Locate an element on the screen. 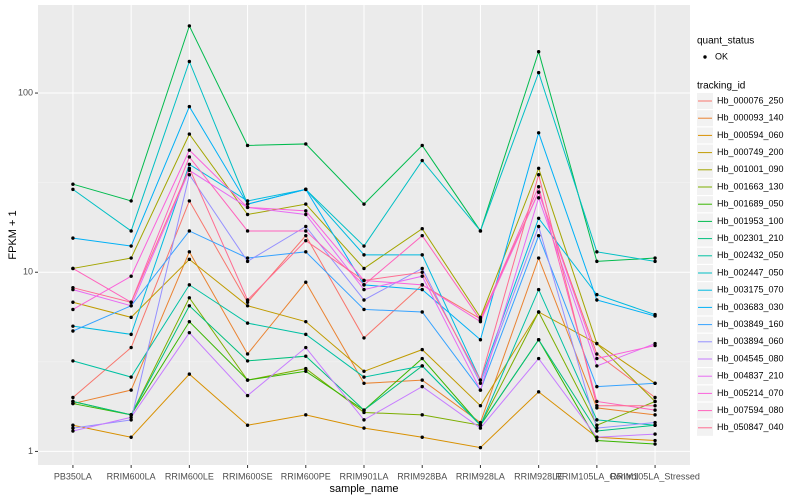 This screenshot has height=500, width=800. legend-label: Hb_000093_140 is located at coordinates (750, 118).